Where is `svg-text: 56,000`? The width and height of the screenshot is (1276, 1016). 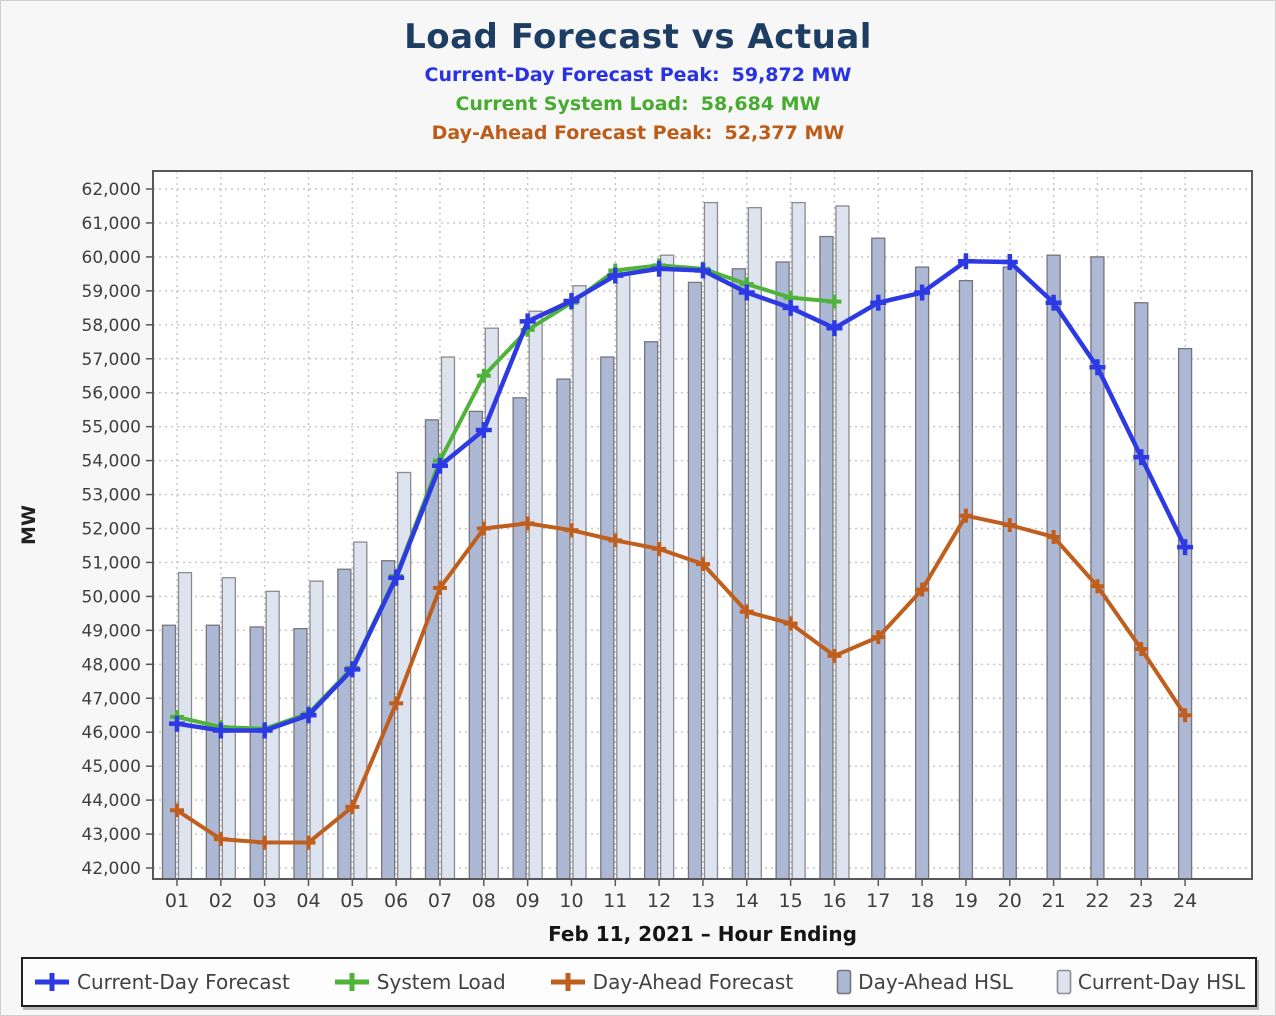
svg-text: 56,000 is located at coordinates (111, 394).